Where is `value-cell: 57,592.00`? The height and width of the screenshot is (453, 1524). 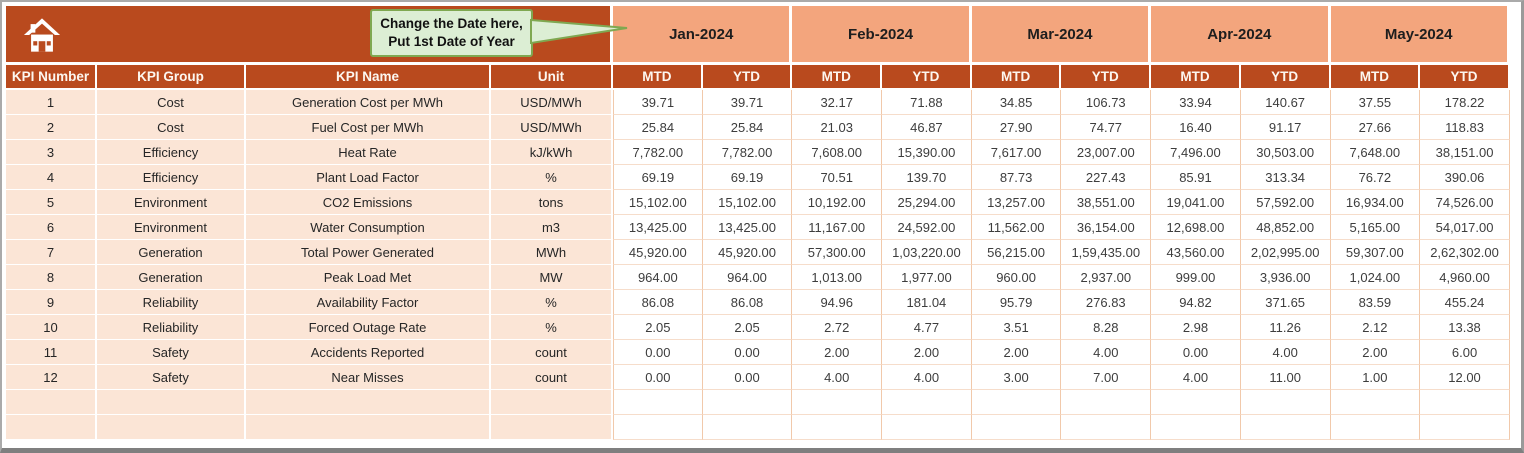
value-cell: 57,592.00 is located at coordinates (1285, 202).